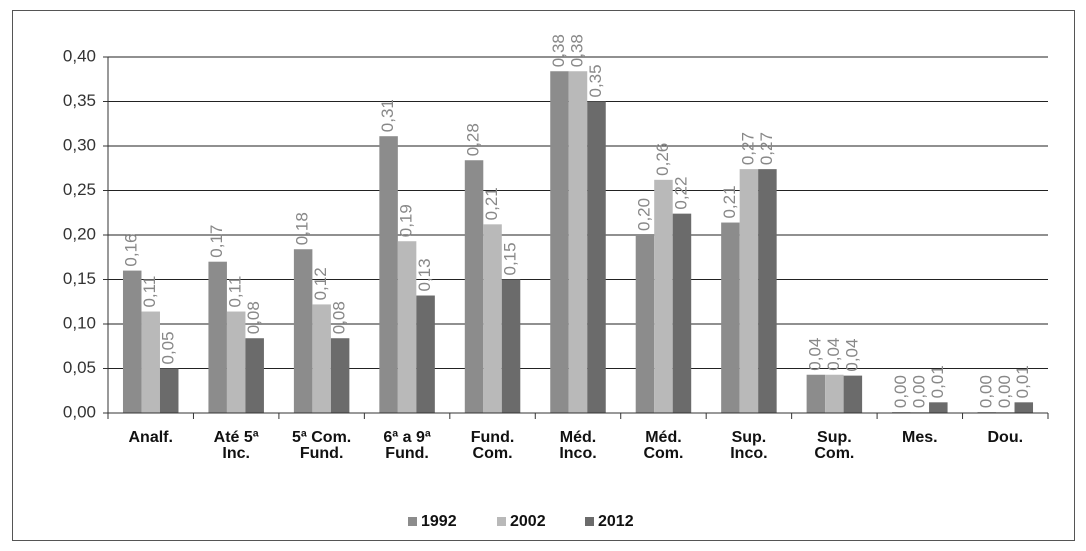  What do you see at coordinates (643, 214) in the screenshot?
I see `value-label: 0,20` at bounding box center [643, 214].